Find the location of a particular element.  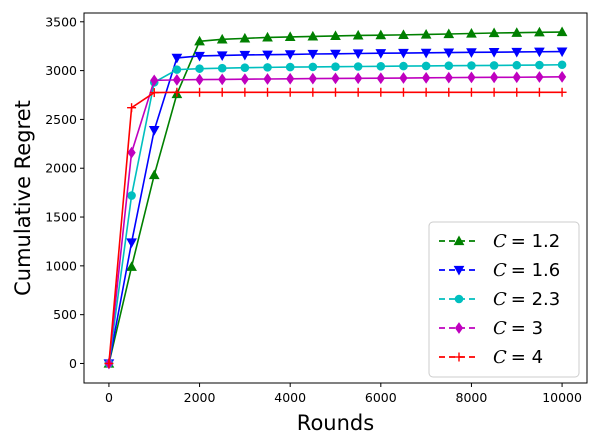

legend: C = 1.2C = 1.6C = 2.3C = 3C = 4 is located at coordinates (504, 299).